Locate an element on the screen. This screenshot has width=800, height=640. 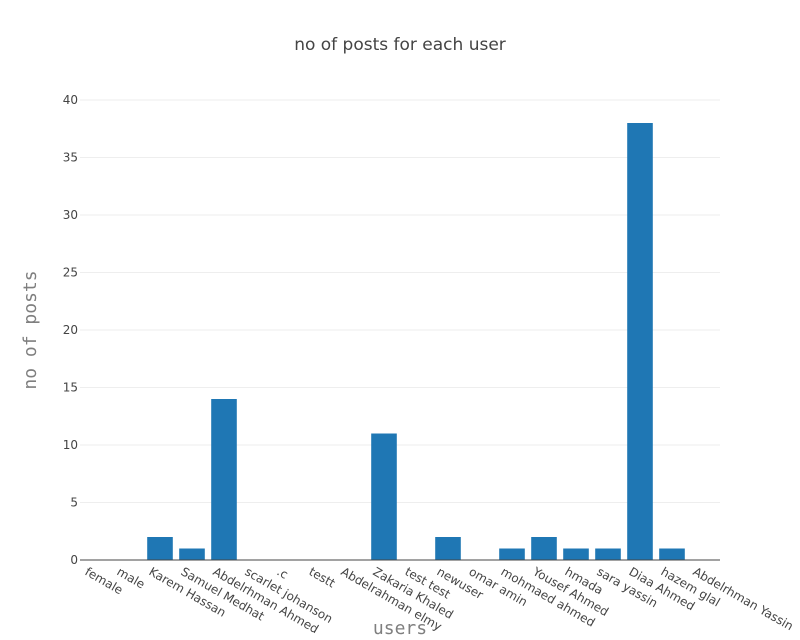
y-tick-label: 25 is located at coordinates (70, 273).